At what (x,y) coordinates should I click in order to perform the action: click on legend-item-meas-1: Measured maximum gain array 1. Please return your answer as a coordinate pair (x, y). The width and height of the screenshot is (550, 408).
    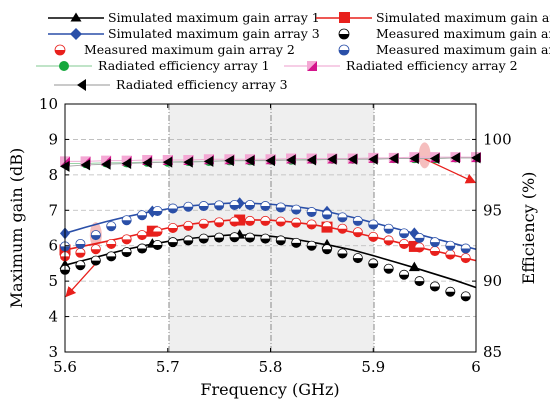
    Looking at the image, I should click on (444, 33).